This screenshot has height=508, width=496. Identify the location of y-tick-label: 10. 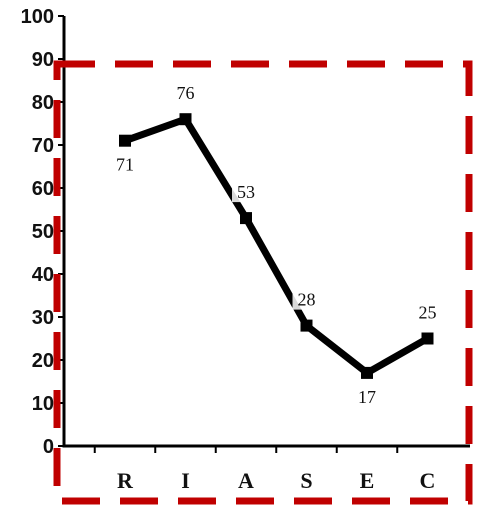
(43, 404).